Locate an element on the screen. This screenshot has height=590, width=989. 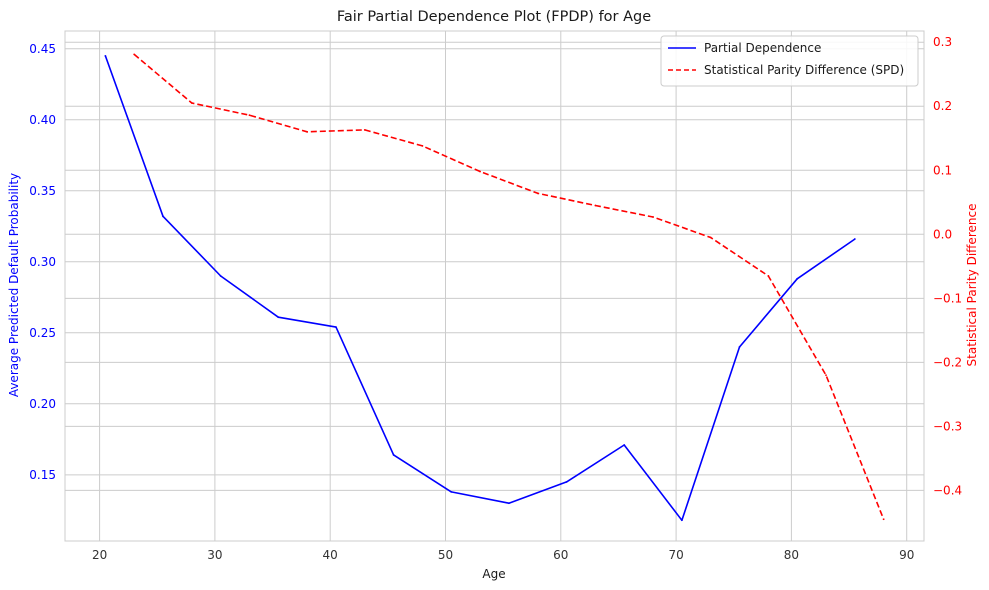
x-axis-label: Age is located at coordinates (493, 574).